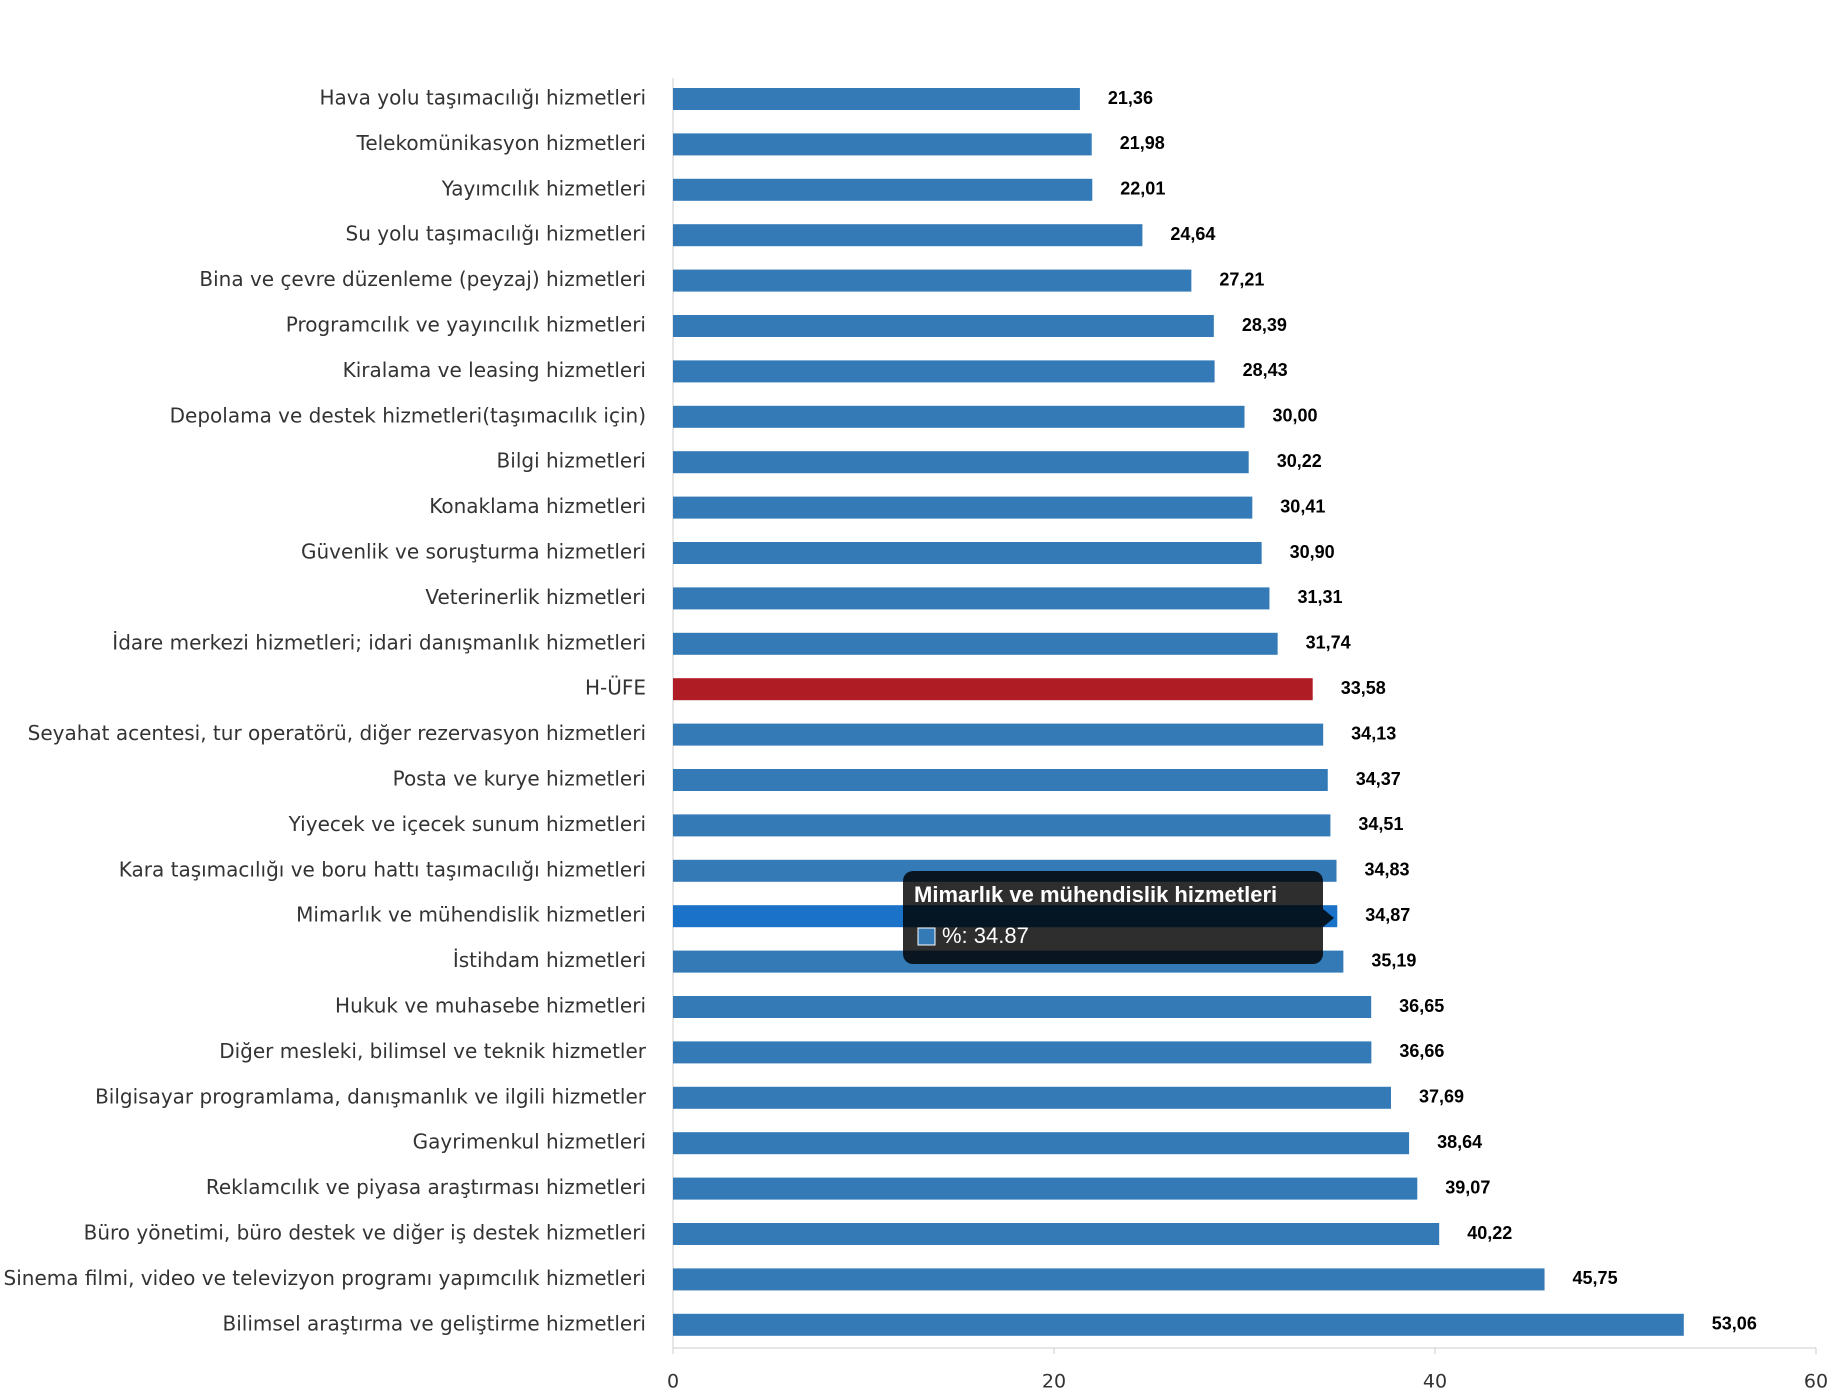  What do you see at coordinates (1302, 506) in the screenshot?
I see `value-label: 30,41` at bounding box center [1302, 506].